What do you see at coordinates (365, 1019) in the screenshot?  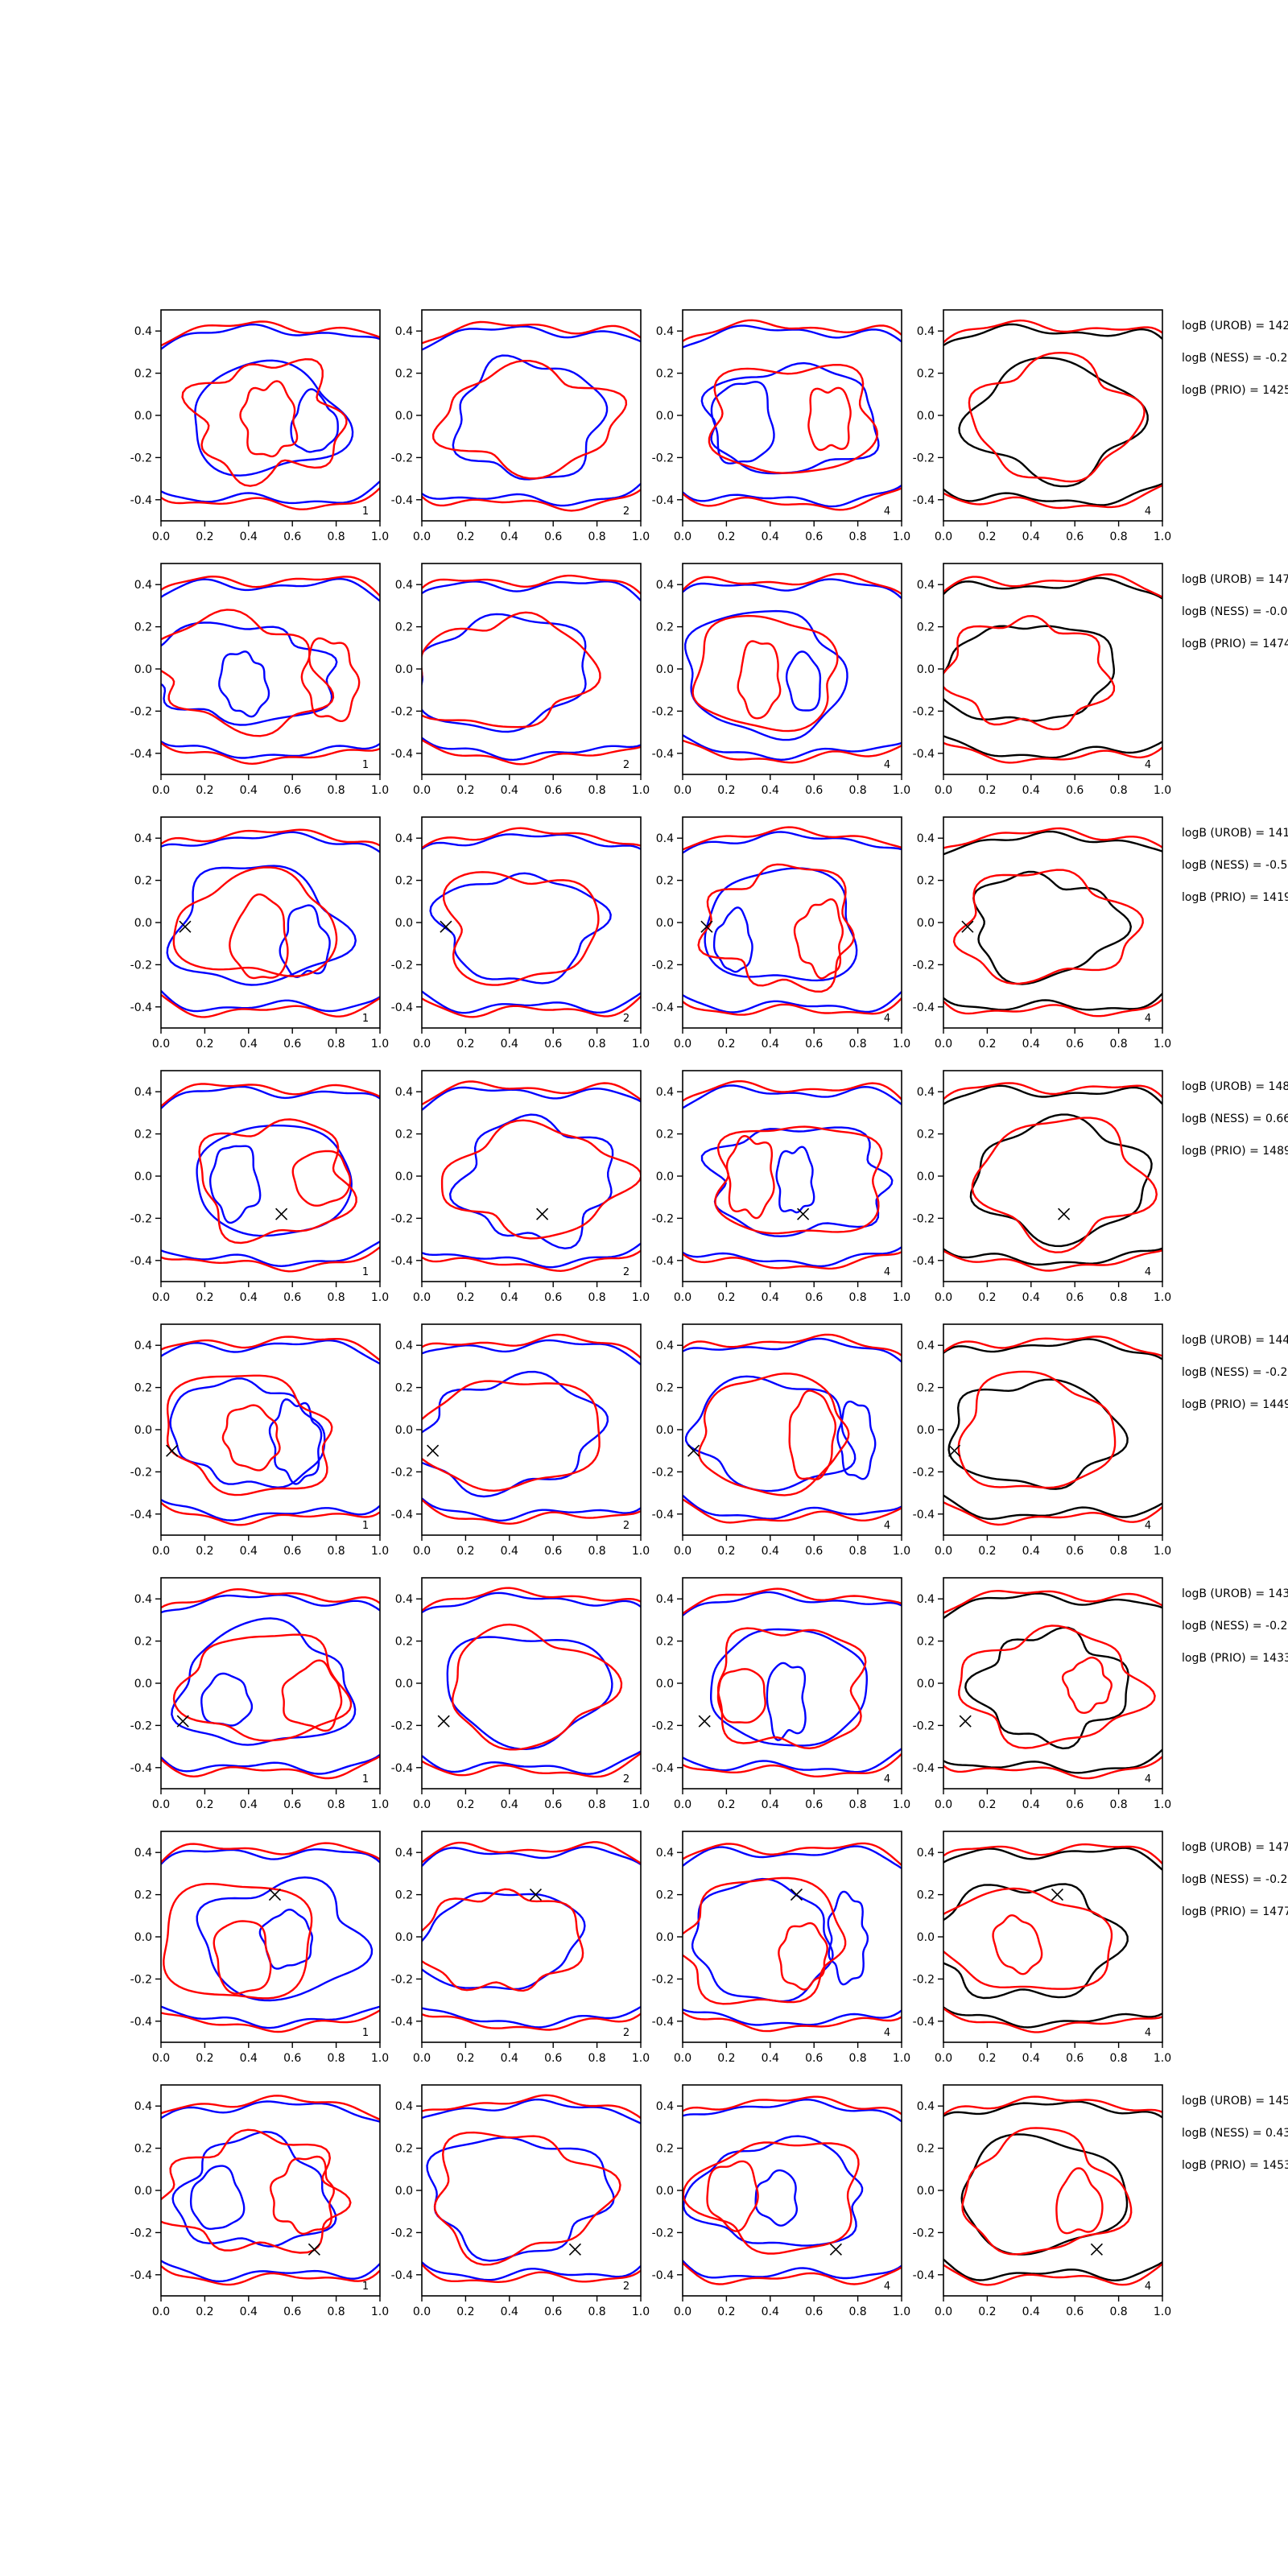 I see `panel-label: 1` at bounding box center [365, 1019].